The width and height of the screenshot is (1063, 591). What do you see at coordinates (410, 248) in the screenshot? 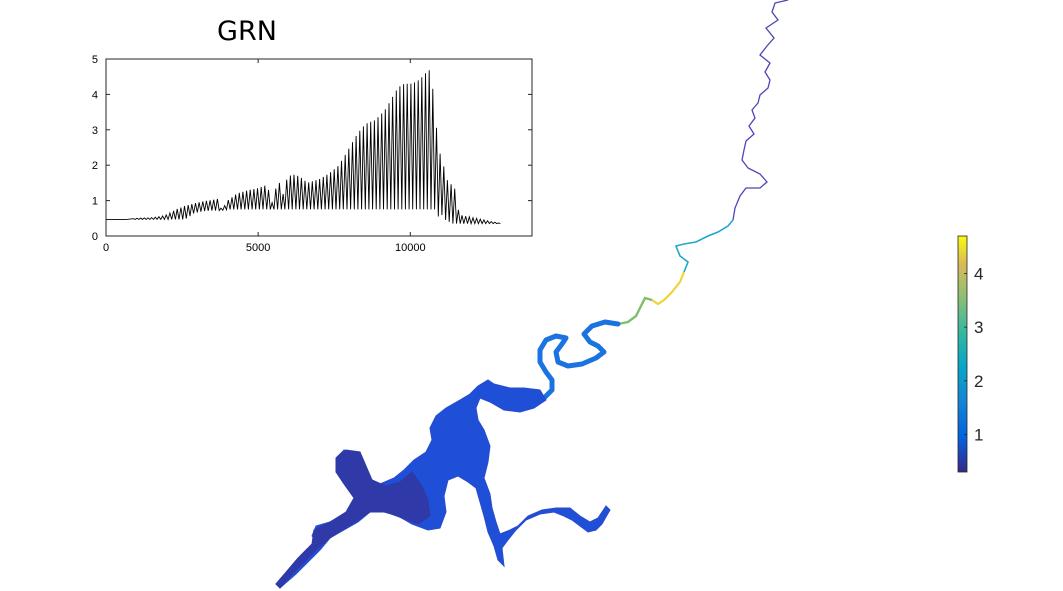
I see `x-tick-label: 10000` at bounding box center [410, 248].